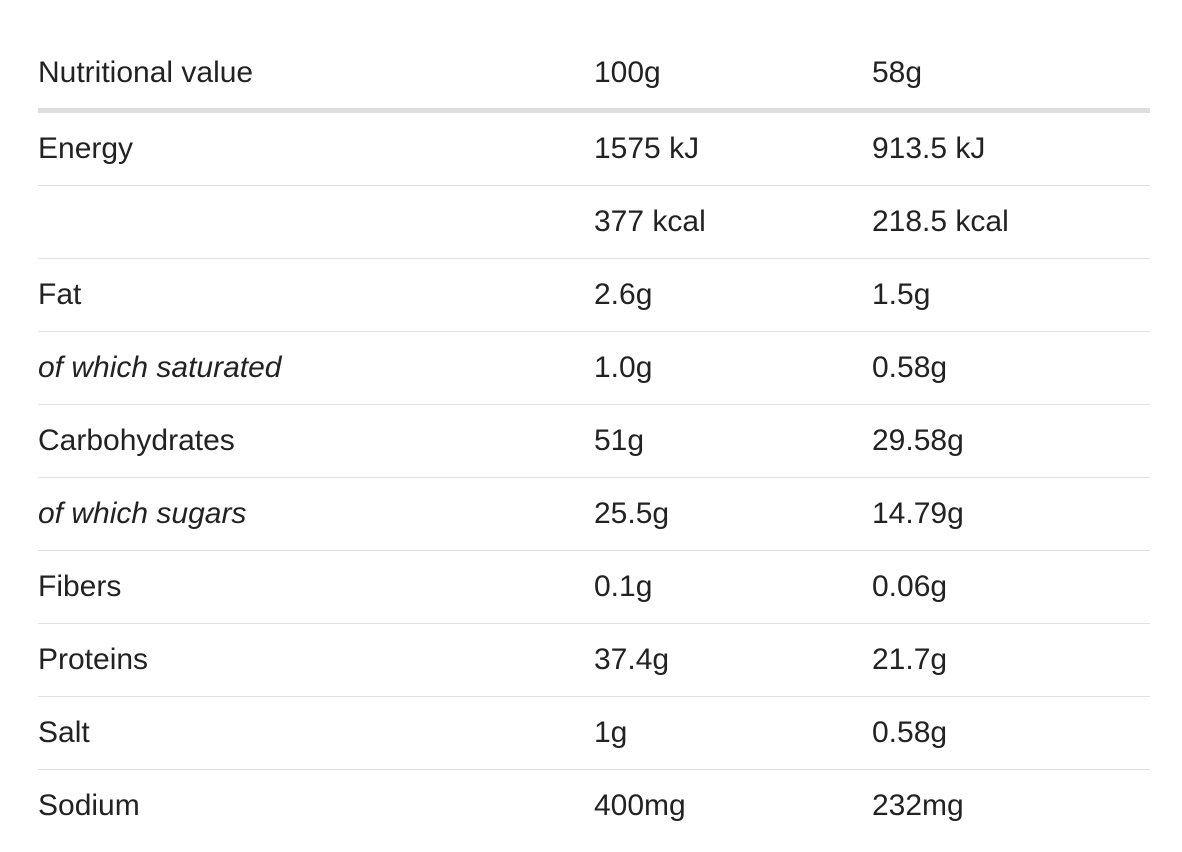  Describe the element at coordinates (901, 294) in the screenshot. I see `nutrient-value: 1.5g` at that location.